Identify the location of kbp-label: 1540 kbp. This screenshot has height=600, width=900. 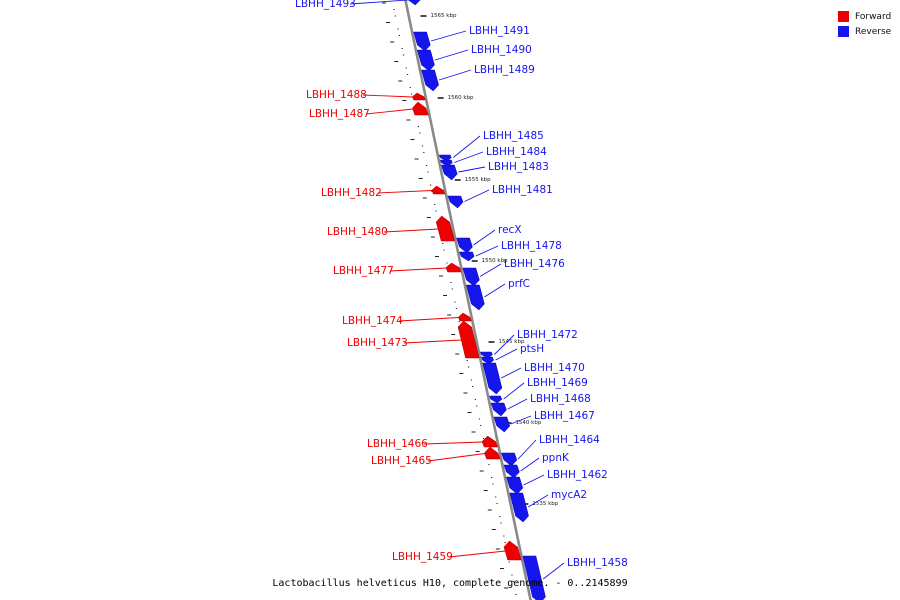
(528, 423).